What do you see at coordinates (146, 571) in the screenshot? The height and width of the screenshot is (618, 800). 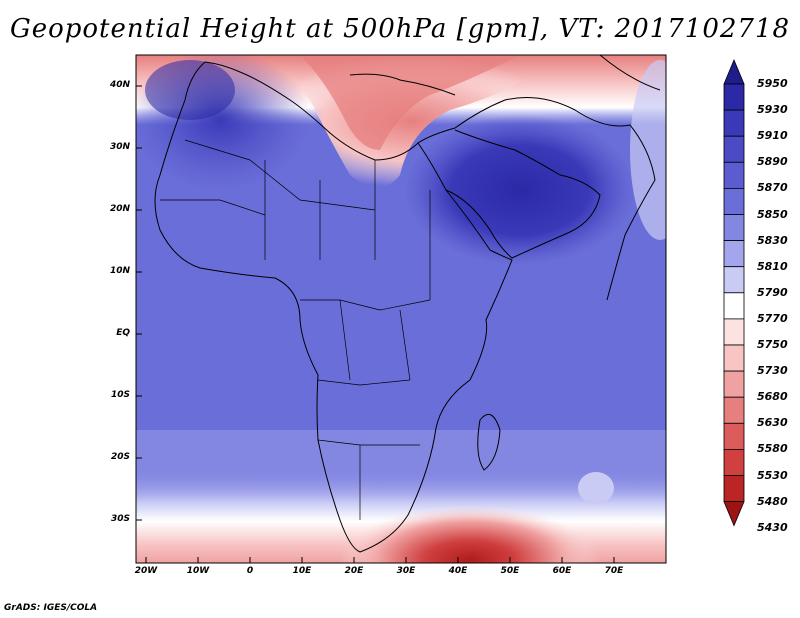 I see `lon-label-20w: 20W` at bounding box center [146, 571].